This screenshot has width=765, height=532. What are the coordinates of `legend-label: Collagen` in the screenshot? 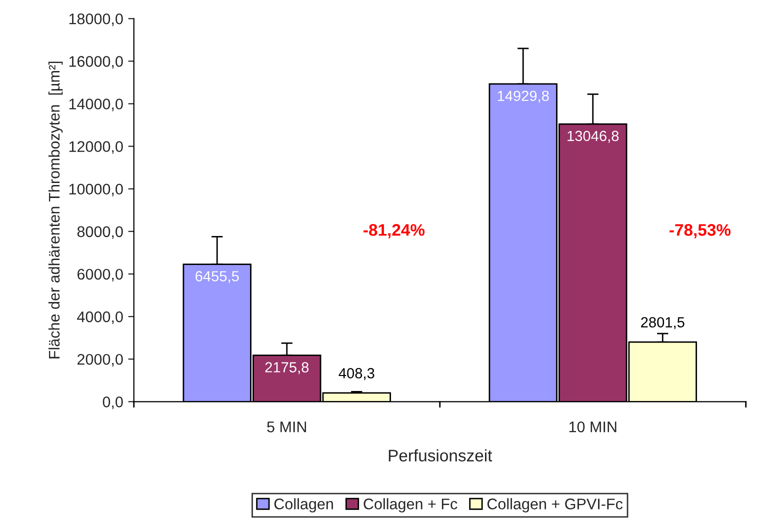 It's located at (303, 505).